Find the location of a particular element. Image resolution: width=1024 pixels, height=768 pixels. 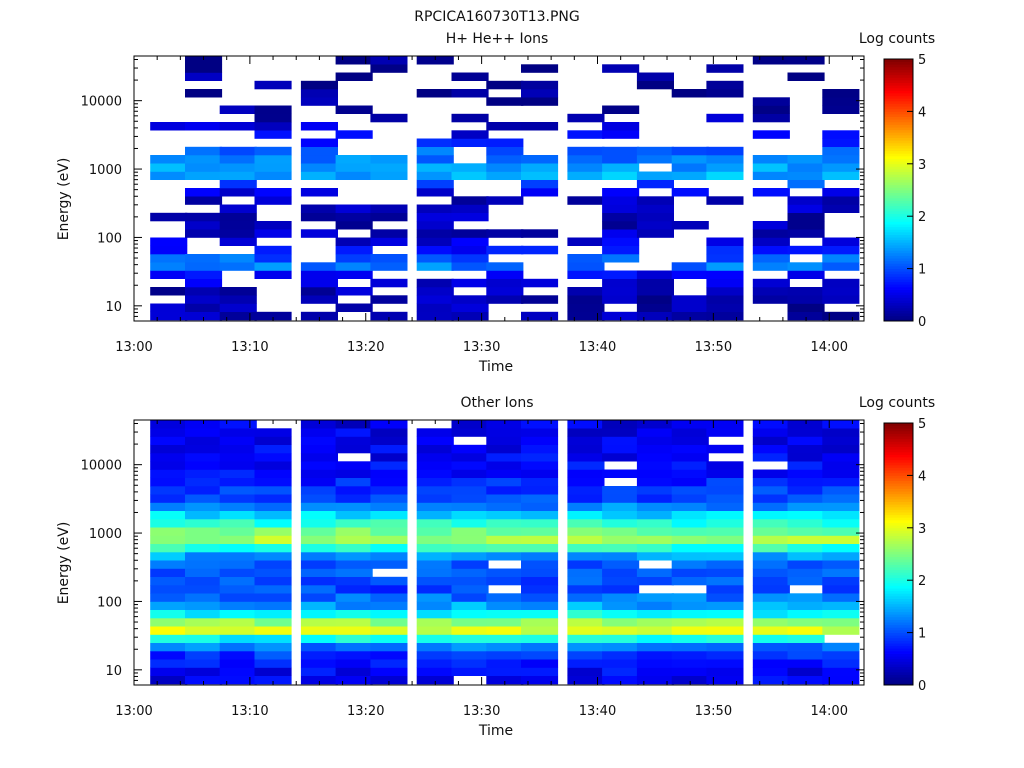

figure-title: RPCICA160730T13.PNG is located at coordinates (496, 17).